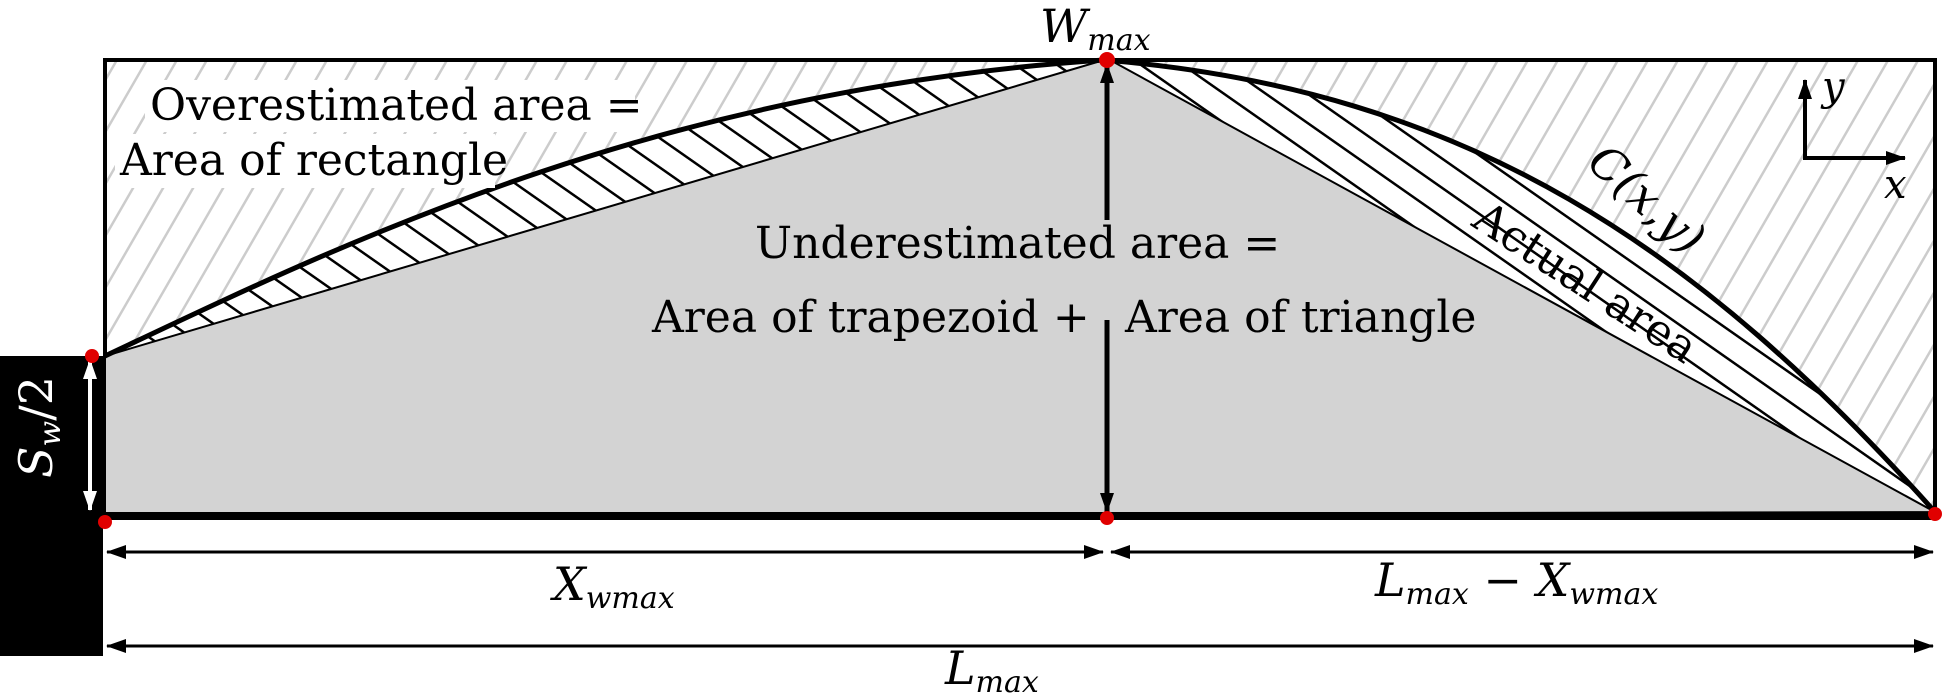 Image resolution: width=1949 pixels, height=700 pixels. What do you see at coordinates (960, 668) in the screenshot?
I see `l-max-base: L` at bounding box center [960, 668].